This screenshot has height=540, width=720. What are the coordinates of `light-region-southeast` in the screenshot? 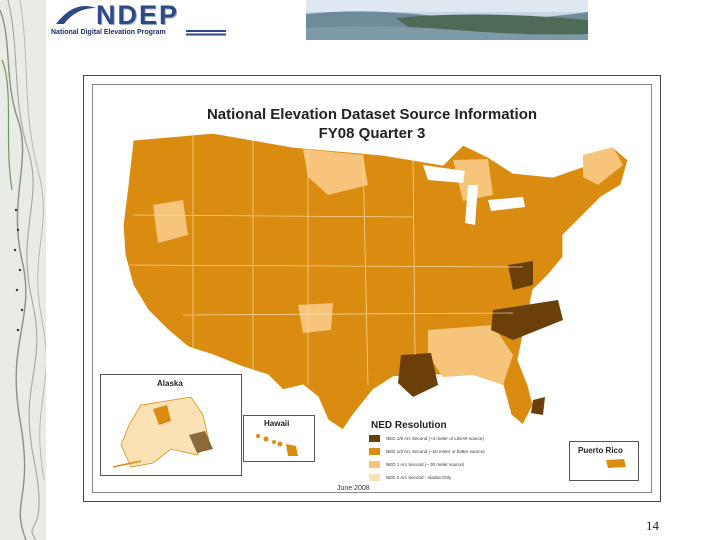 It's located at (470, 355).